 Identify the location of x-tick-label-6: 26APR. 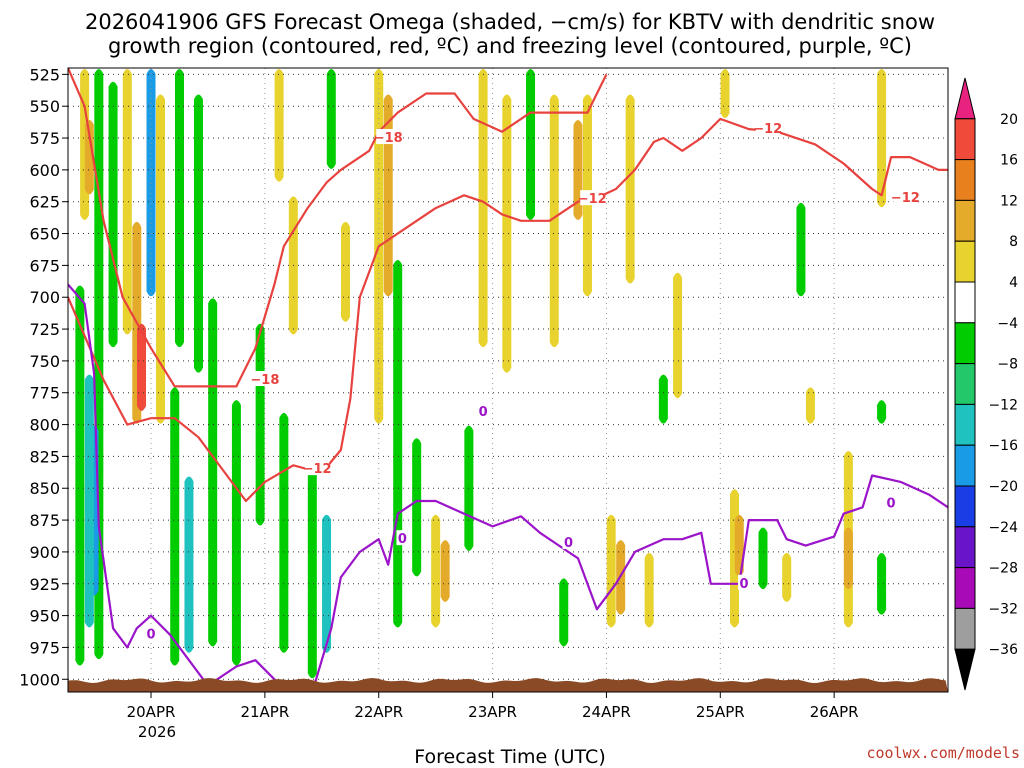
(834, 712).